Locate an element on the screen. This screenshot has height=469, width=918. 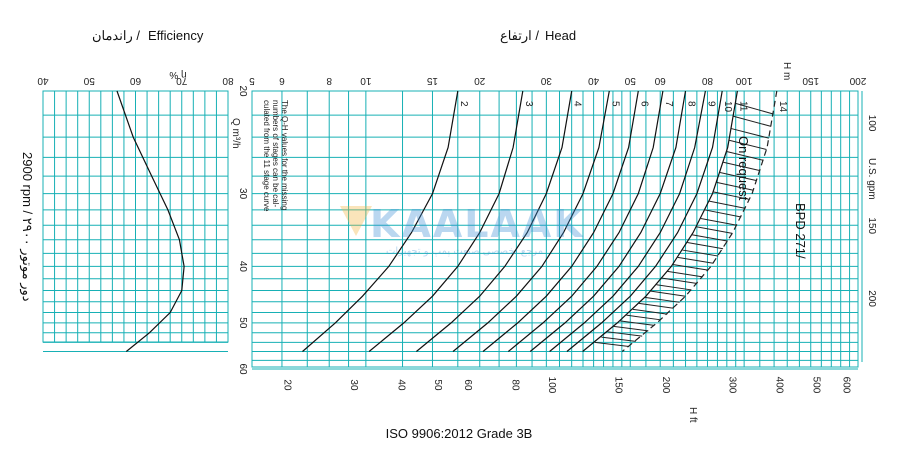
stage-label-7: 7 is located at coordinates (668, 104).